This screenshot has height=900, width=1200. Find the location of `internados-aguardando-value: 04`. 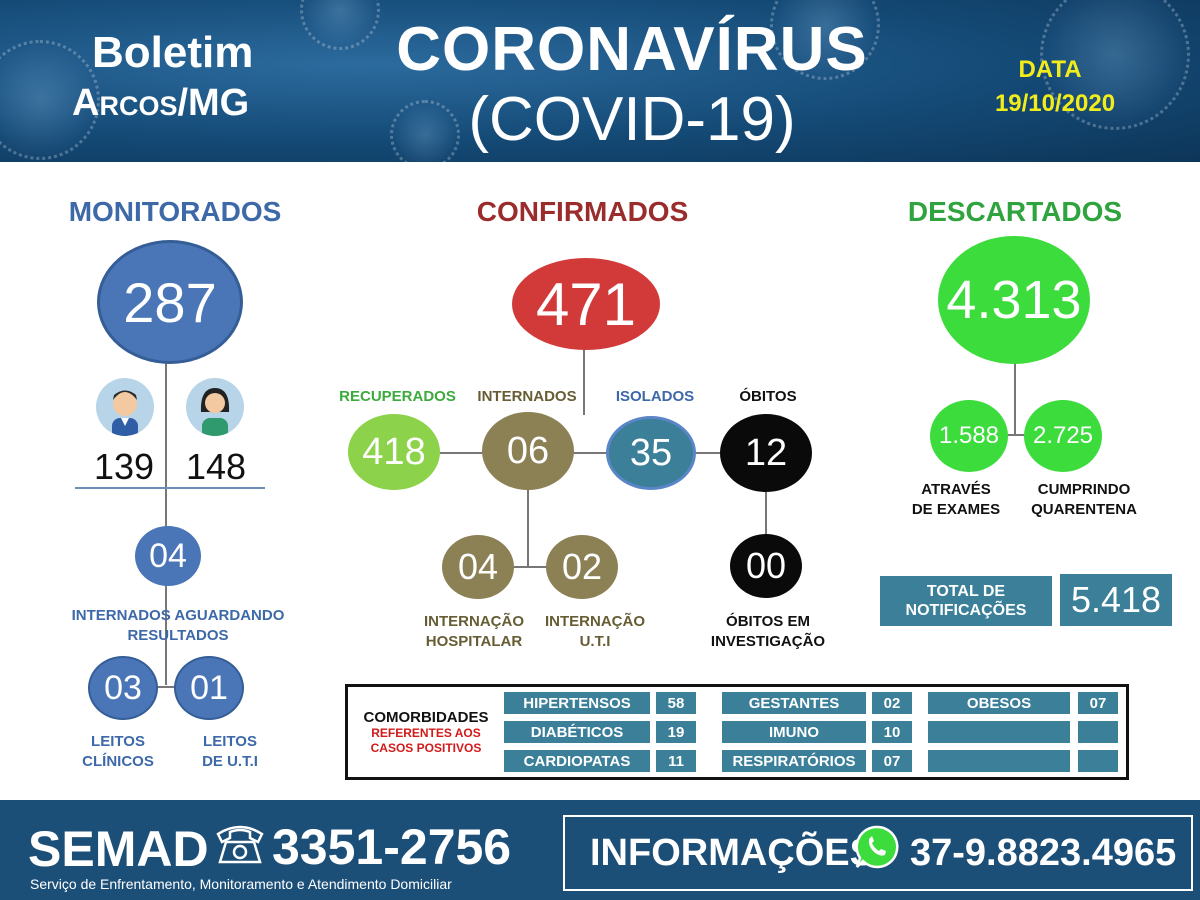

internados-aguardando-value: 04 is located at coordinates (168, 555).